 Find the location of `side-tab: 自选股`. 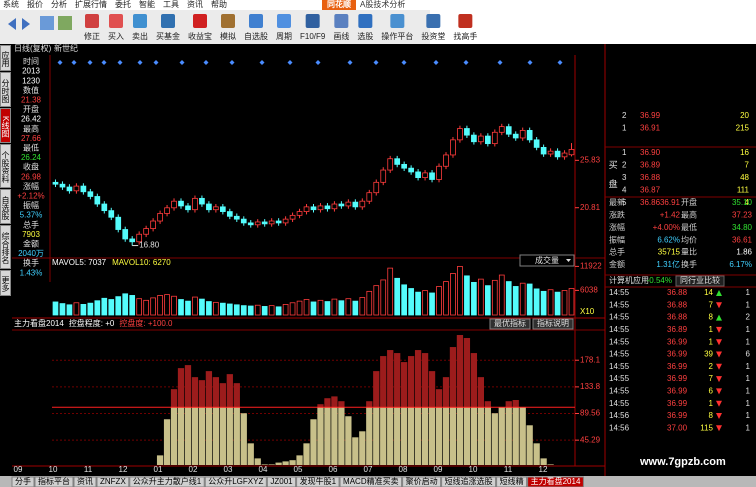

side-tab: 自选股 is located at coordinates (5, 206).